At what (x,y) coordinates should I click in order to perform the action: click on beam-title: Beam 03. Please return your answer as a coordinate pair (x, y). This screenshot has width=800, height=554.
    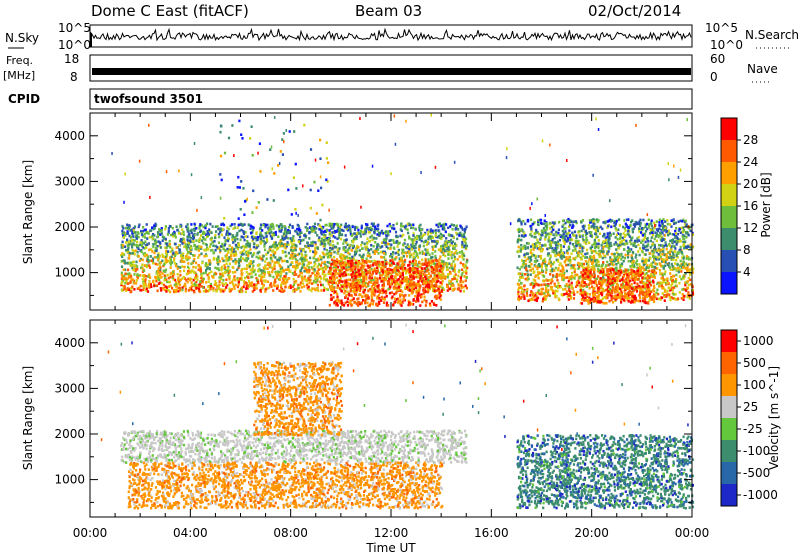
    Looking at the image, I should click on (388, 11).